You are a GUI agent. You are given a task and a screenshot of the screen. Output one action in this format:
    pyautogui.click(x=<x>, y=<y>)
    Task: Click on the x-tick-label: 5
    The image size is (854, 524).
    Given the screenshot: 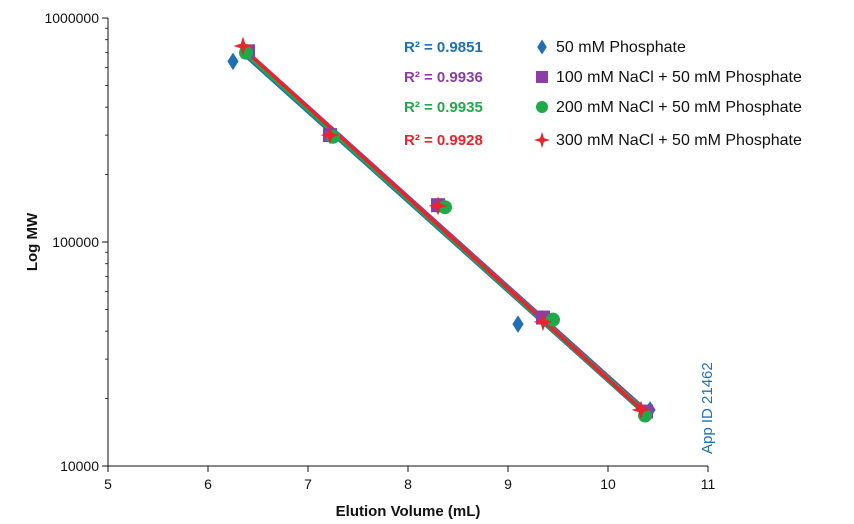 What is the action you would take?
    pyautogui.click(x=108, y=484)
    